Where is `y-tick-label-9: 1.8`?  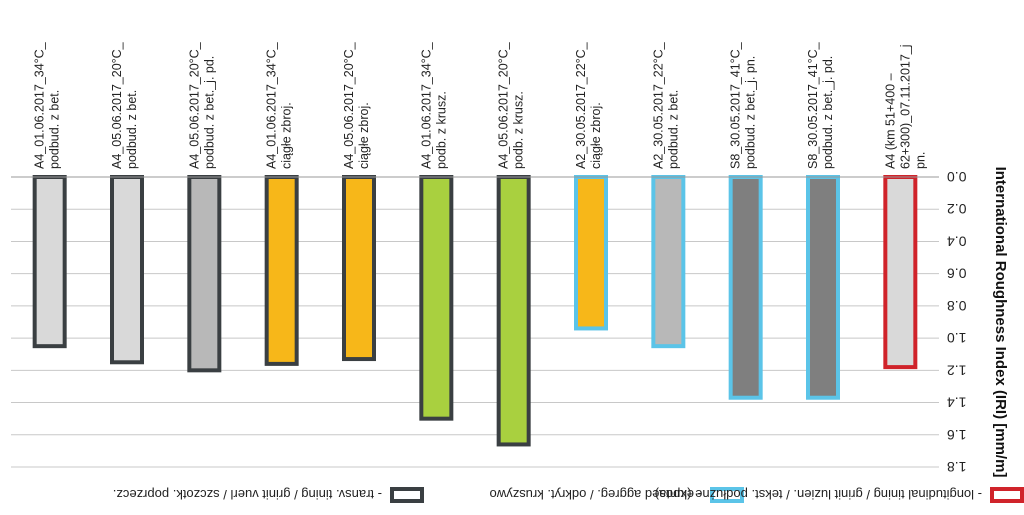
y-tick-label-9: 1.8 is located at coordinates (957, 467).